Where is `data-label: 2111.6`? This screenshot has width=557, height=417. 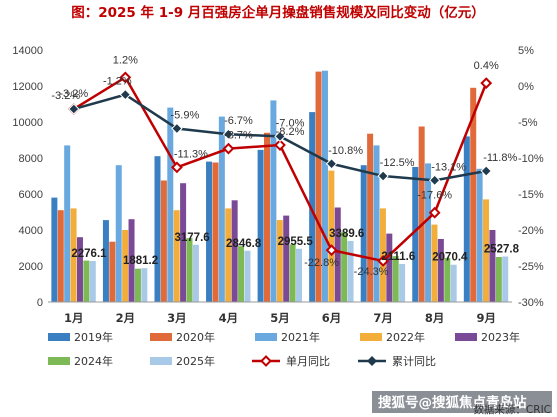 data-label: 2111.6 is located at coordinates (398, 257).